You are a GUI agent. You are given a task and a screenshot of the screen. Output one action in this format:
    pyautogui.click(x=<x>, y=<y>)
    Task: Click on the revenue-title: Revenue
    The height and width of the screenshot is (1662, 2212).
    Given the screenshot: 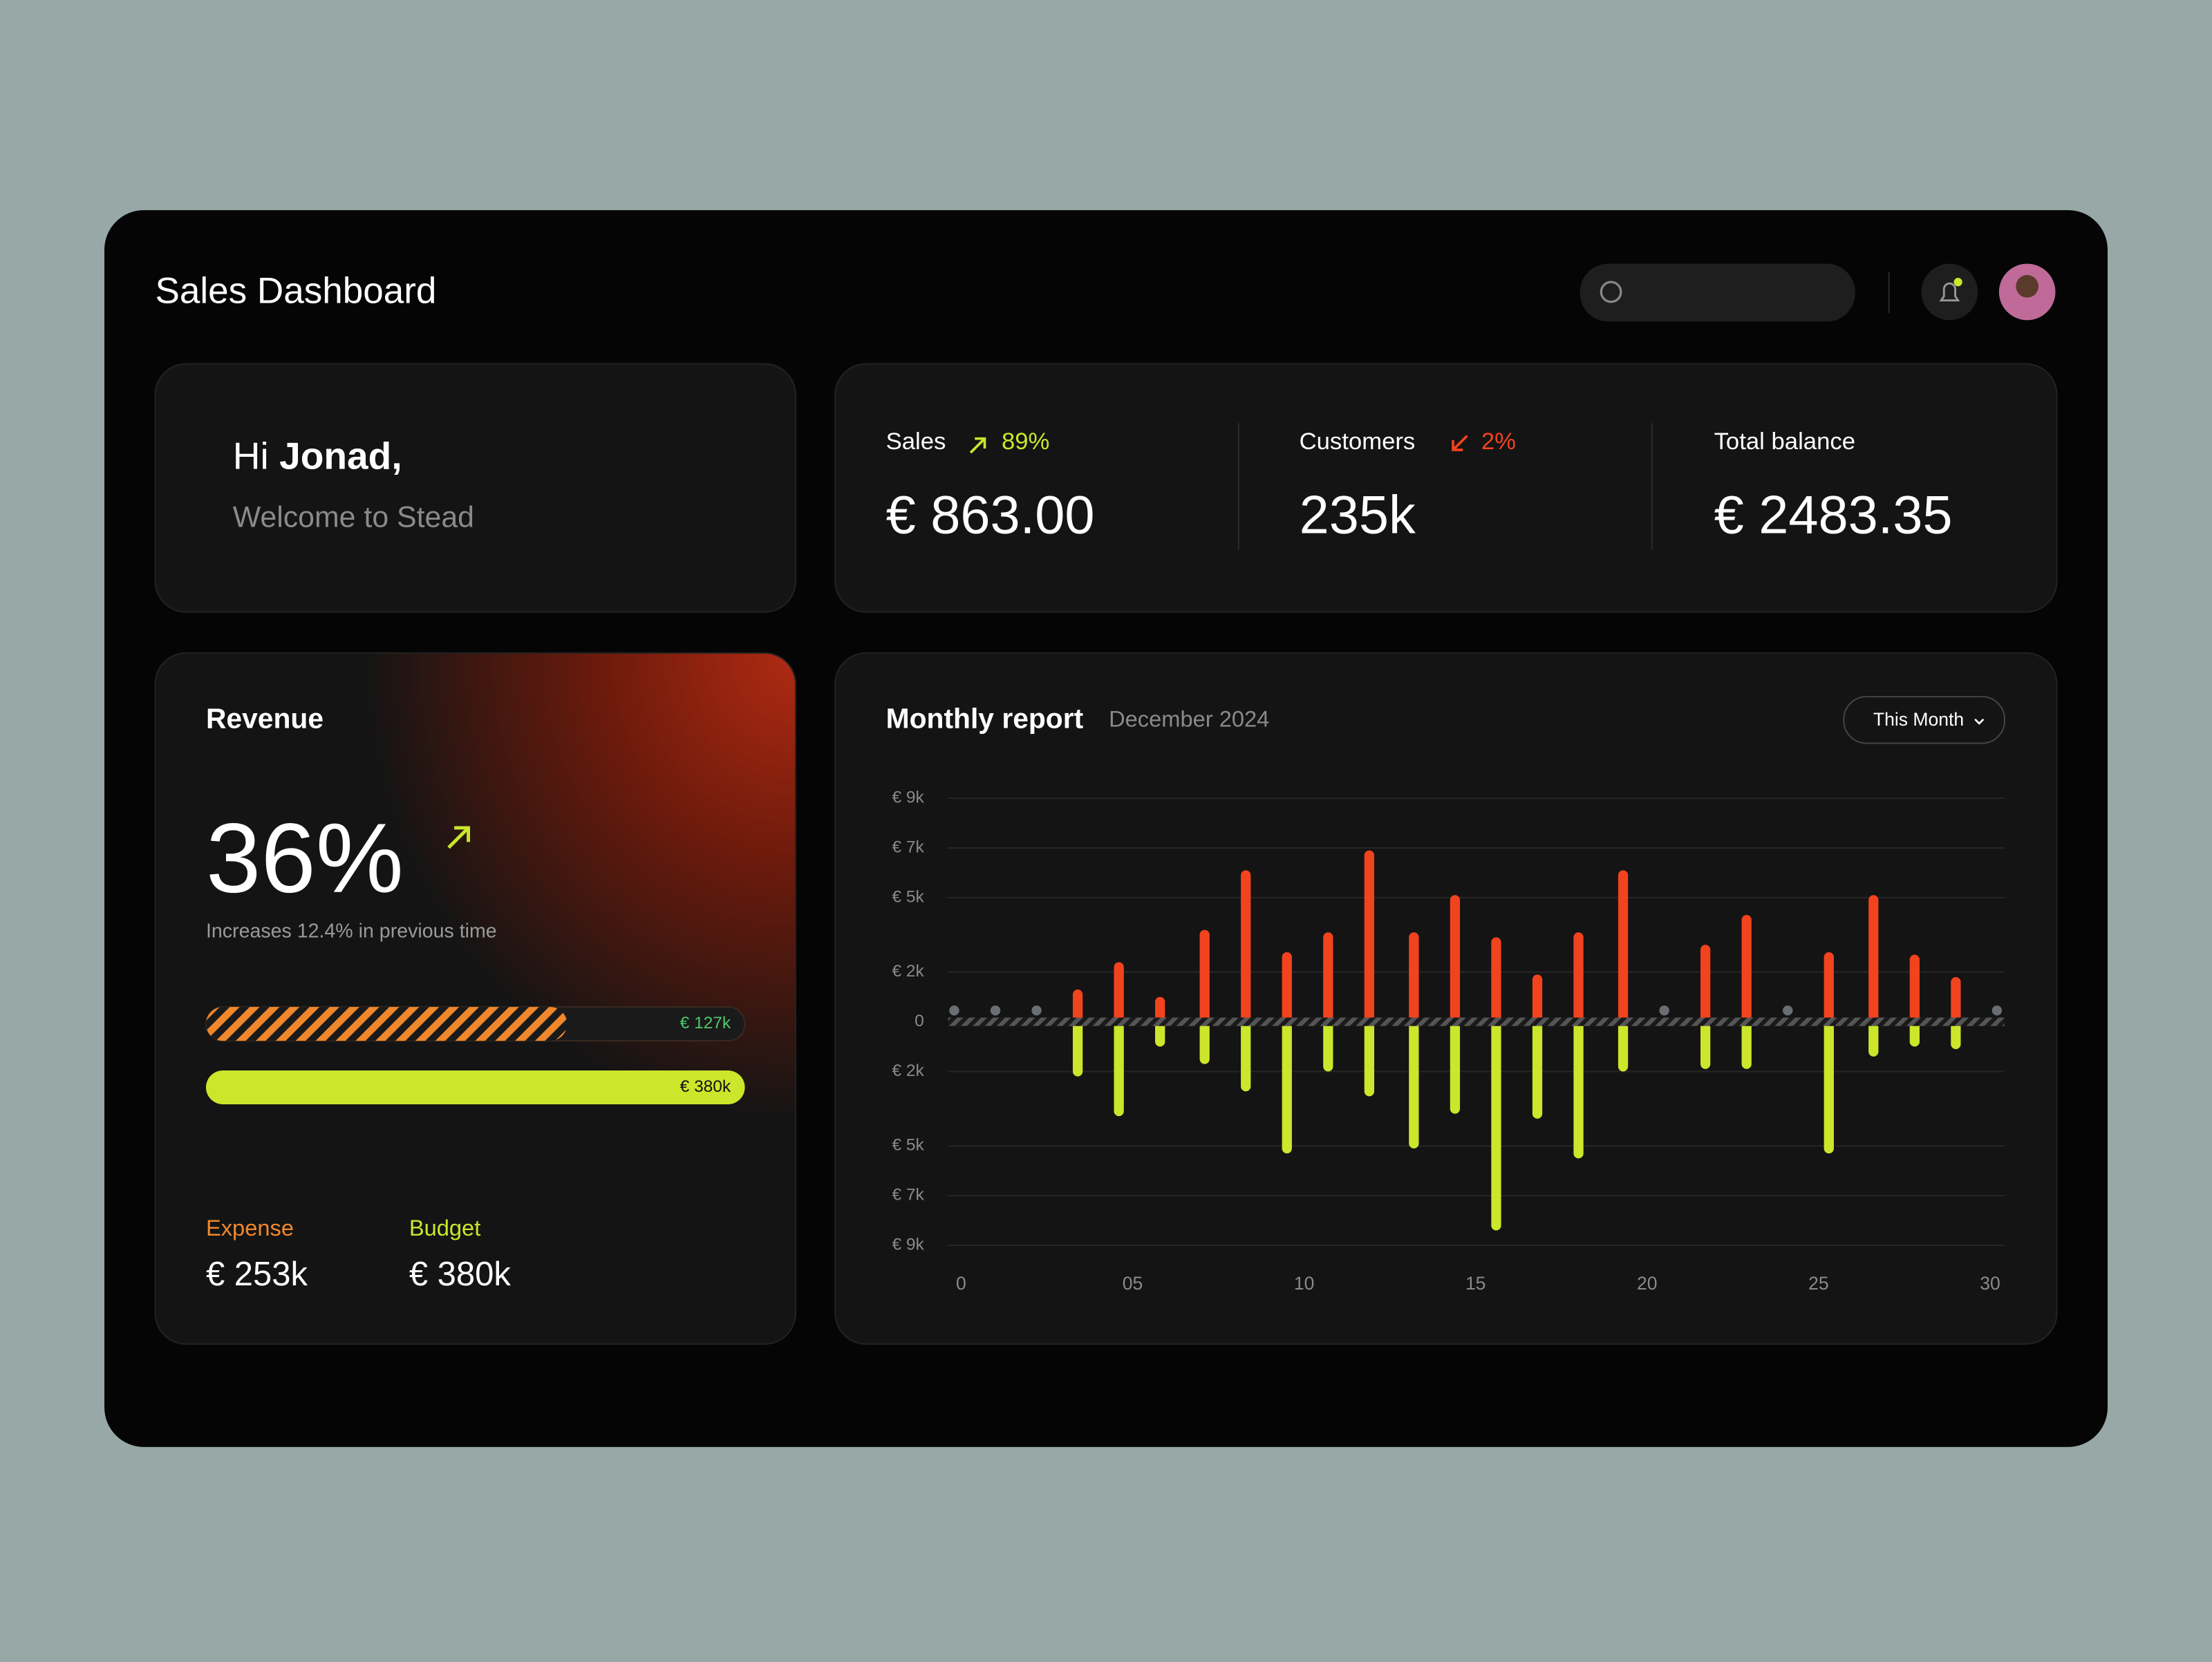 What is the action you would take?
    pyautogui.click(x=265, y=719)
    